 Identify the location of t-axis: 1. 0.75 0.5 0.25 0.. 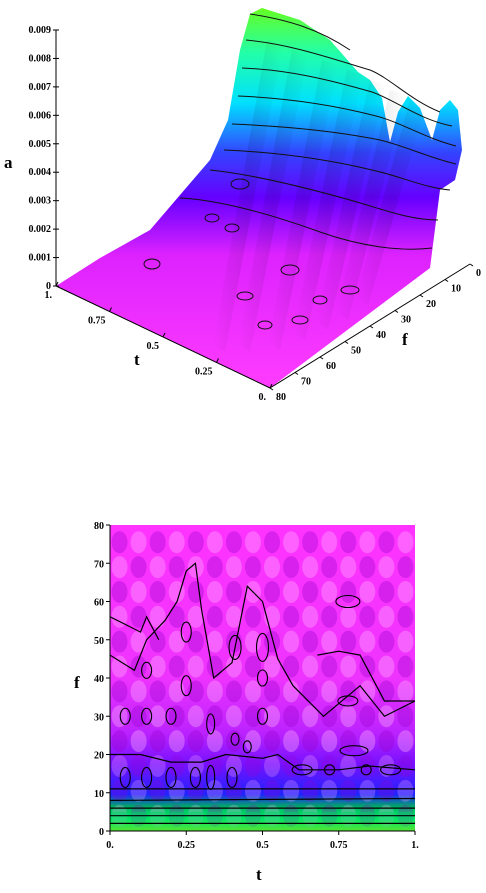
(159, 342).